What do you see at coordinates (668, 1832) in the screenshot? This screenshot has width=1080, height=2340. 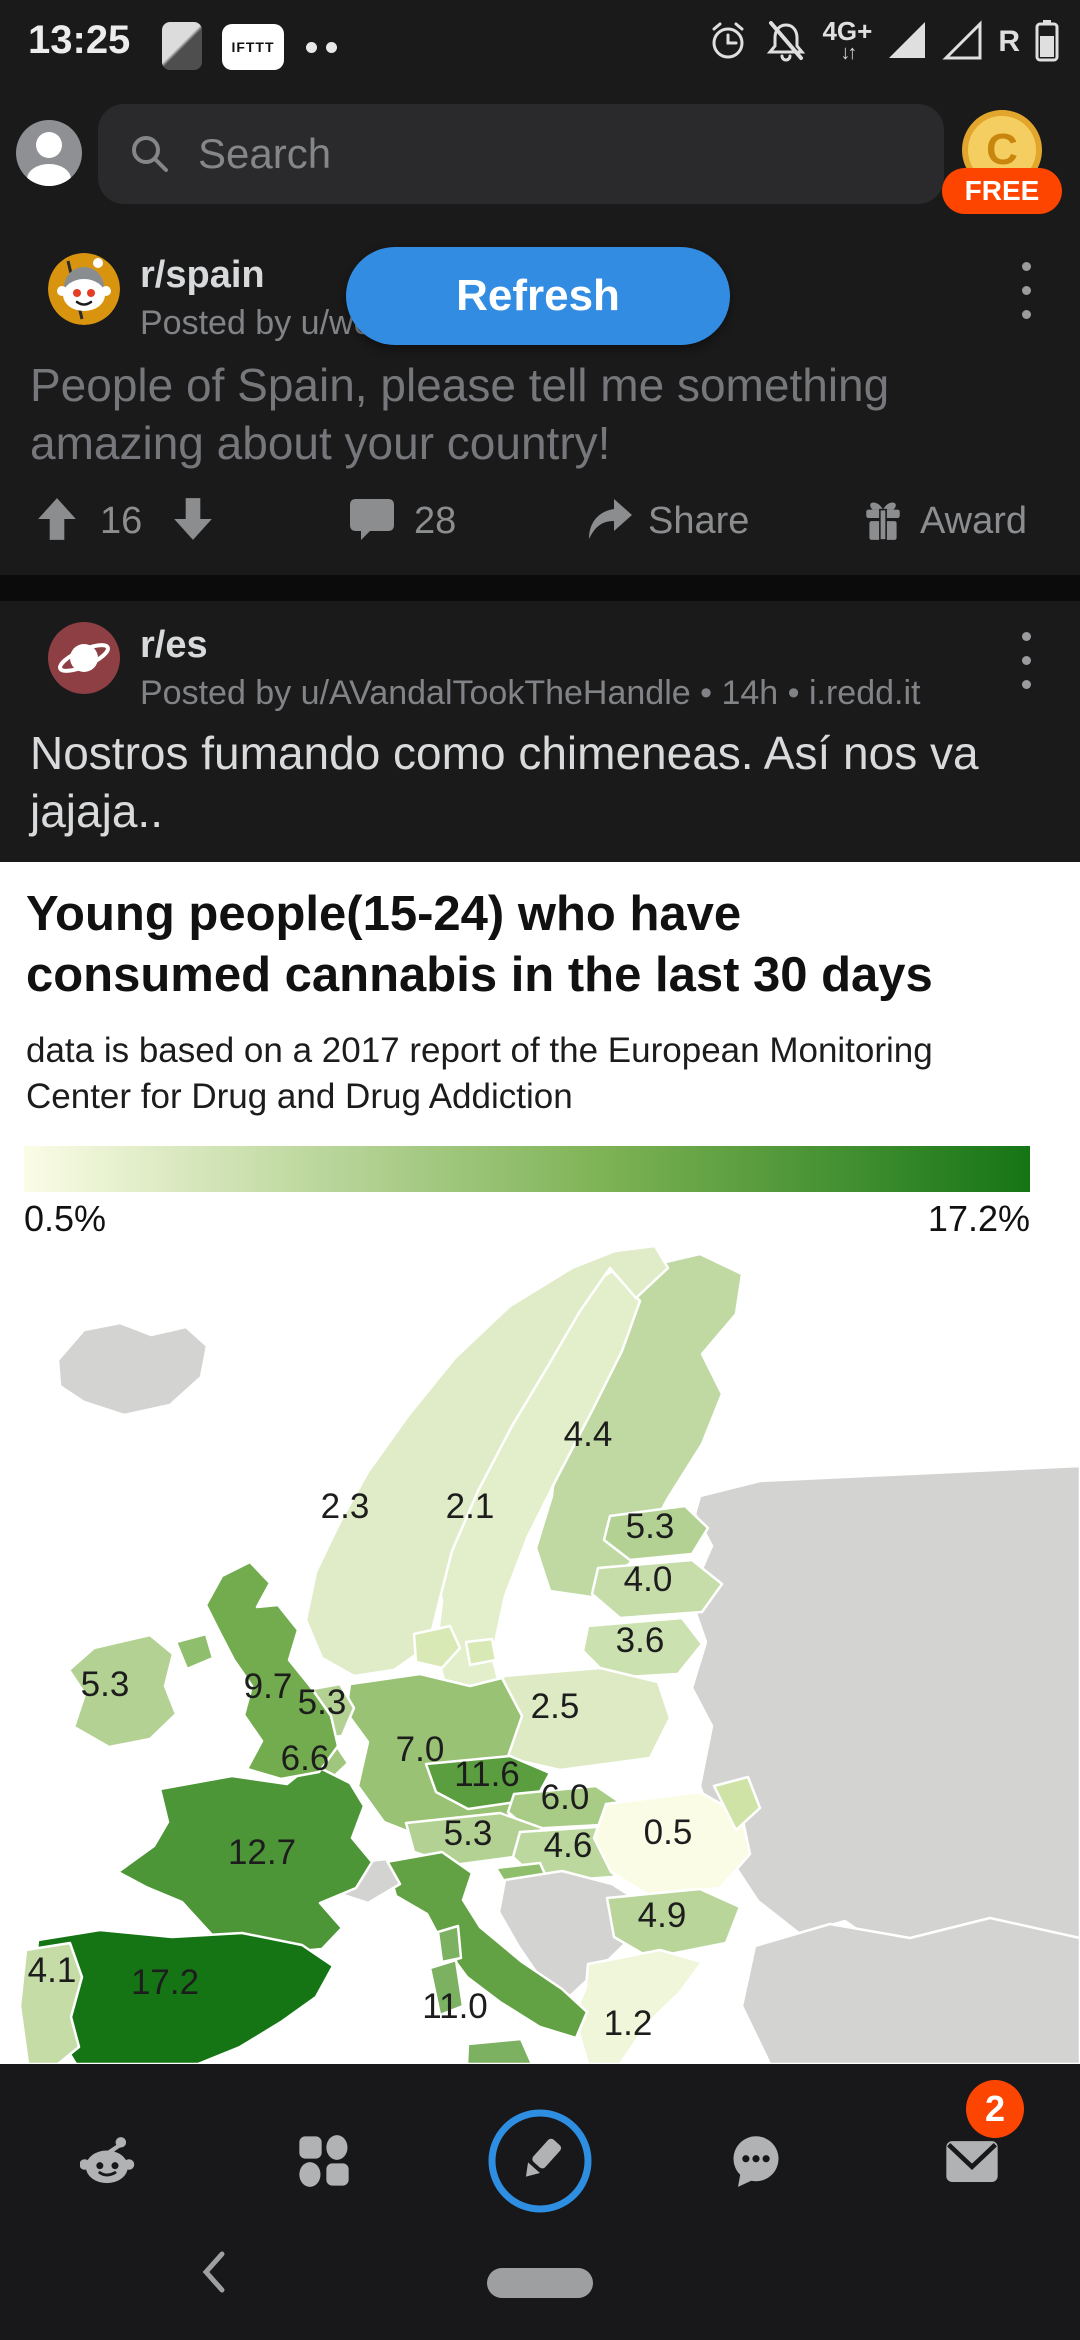 I see `map-value-label: 0.5` at bounding box center [668, 1832].